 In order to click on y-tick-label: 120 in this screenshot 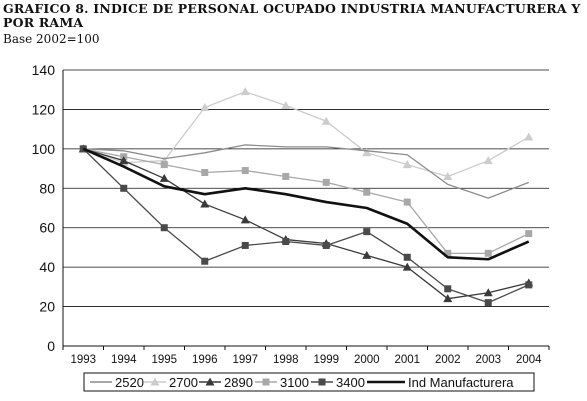, I will do `click(44, 109)`.